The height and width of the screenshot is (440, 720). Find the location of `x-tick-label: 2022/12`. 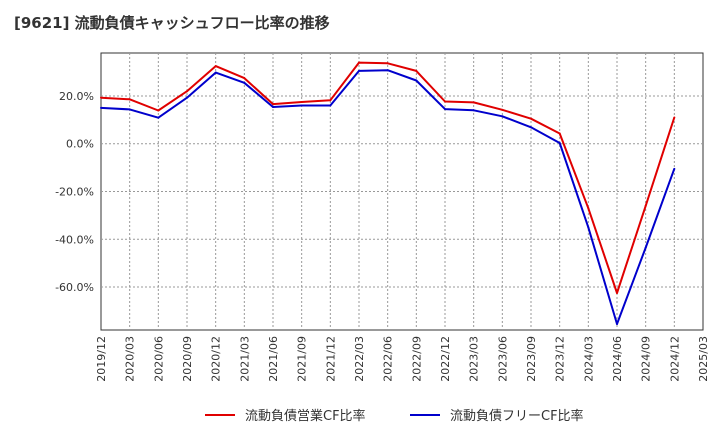

x-tick-label: 2022/12 is located at coordinates (445, 359).